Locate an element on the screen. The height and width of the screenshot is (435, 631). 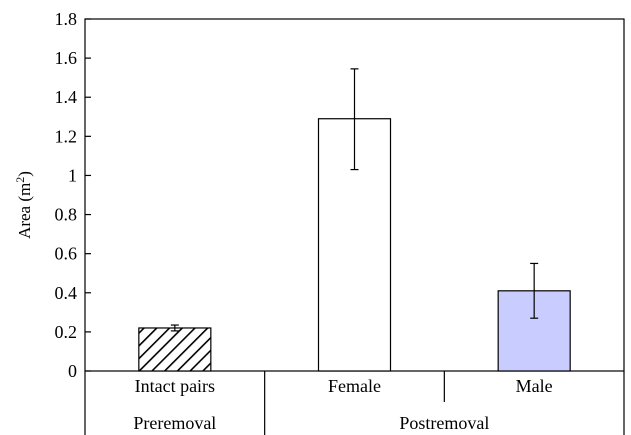
y-tick-label: 0.4 is located at coordinates (66, 293).